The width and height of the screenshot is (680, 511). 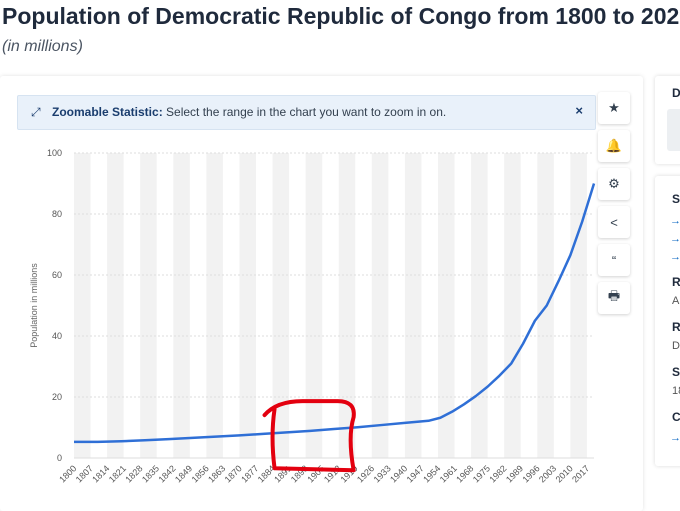 I want to click on x-tick-label: 2017, so click(x=580, y=473).